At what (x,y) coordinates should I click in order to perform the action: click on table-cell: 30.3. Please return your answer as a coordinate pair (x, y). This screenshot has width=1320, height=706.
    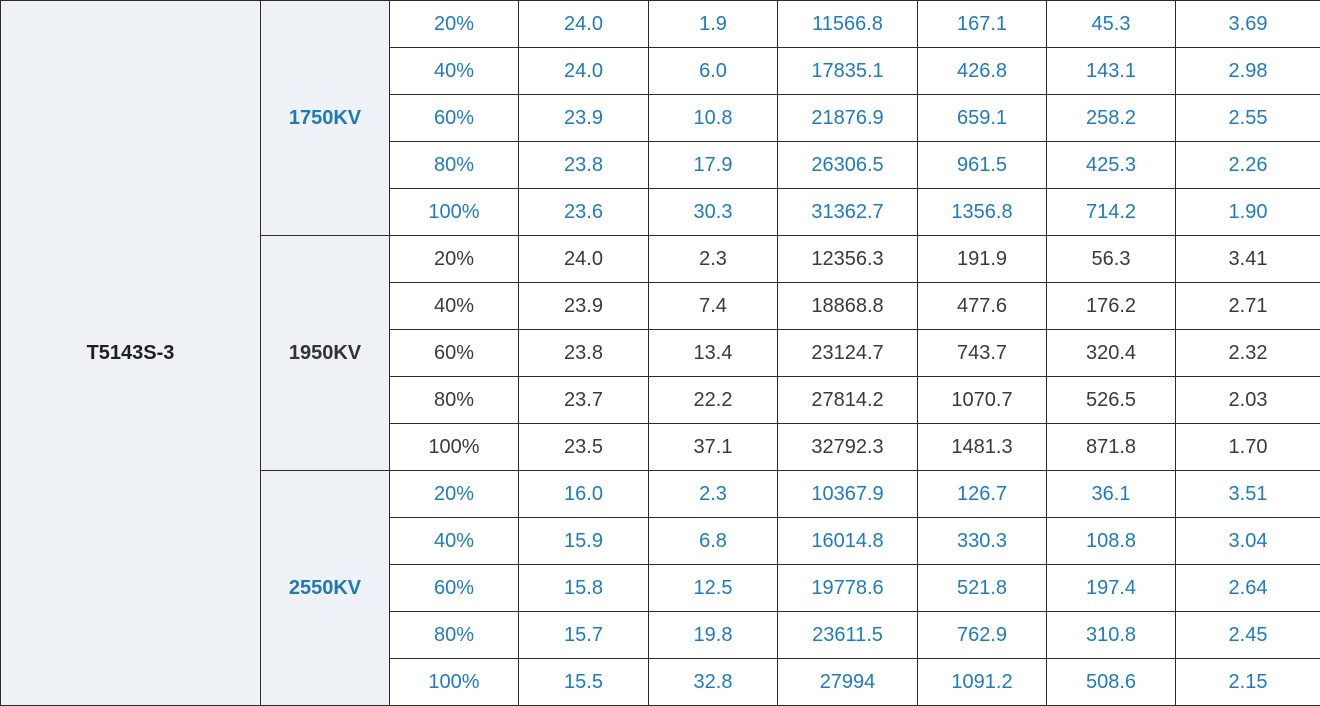
    Looking at the image, I should click on (713, 212).